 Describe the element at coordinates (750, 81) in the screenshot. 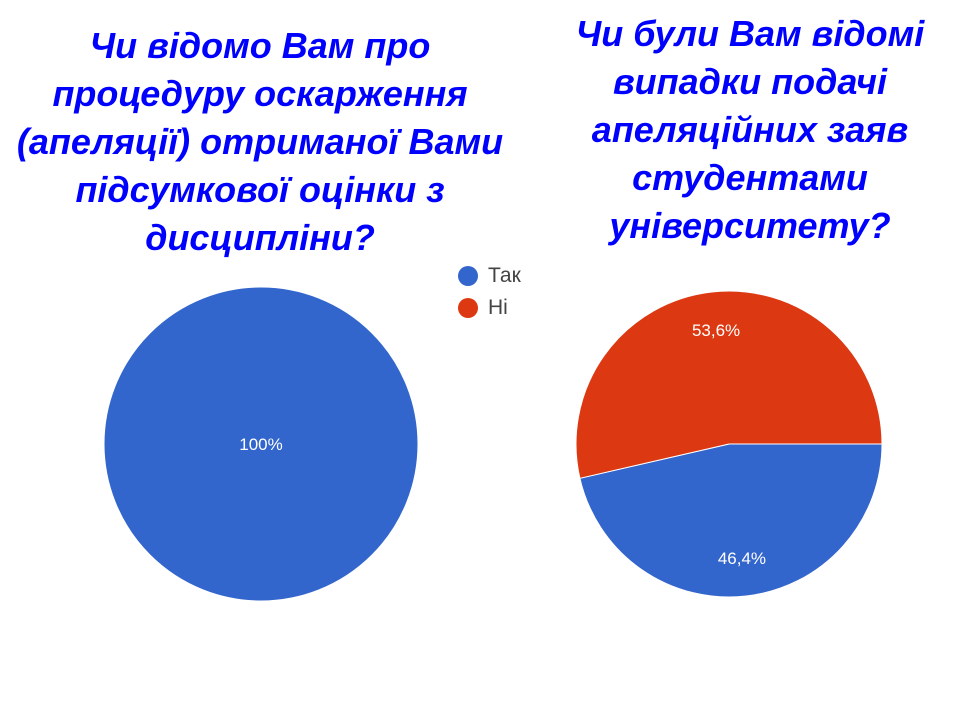

I see `title-line: випадки подачі` at that location.